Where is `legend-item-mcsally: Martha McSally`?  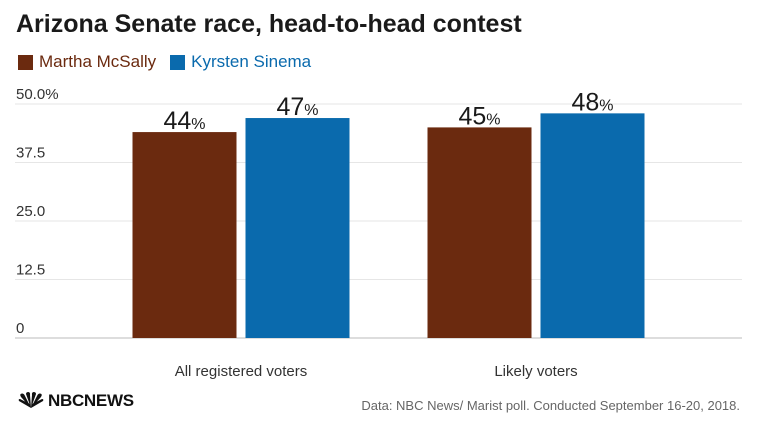
legend-item-mcsally: Martha McSally is located at coordinates (87, 62).